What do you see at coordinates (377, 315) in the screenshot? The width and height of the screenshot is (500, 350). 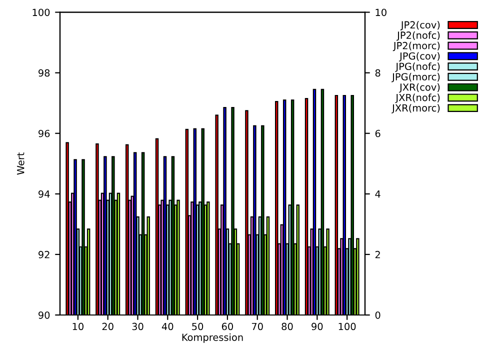 I see `y2-tick-label: 0` at bounding box center [377, 315].